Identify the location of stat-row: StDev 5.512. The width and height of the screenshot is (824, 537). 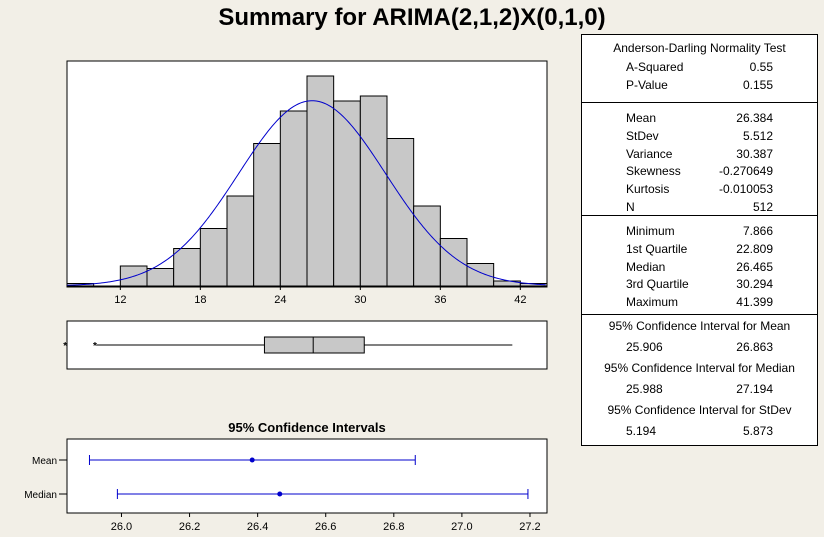
(699, 137).